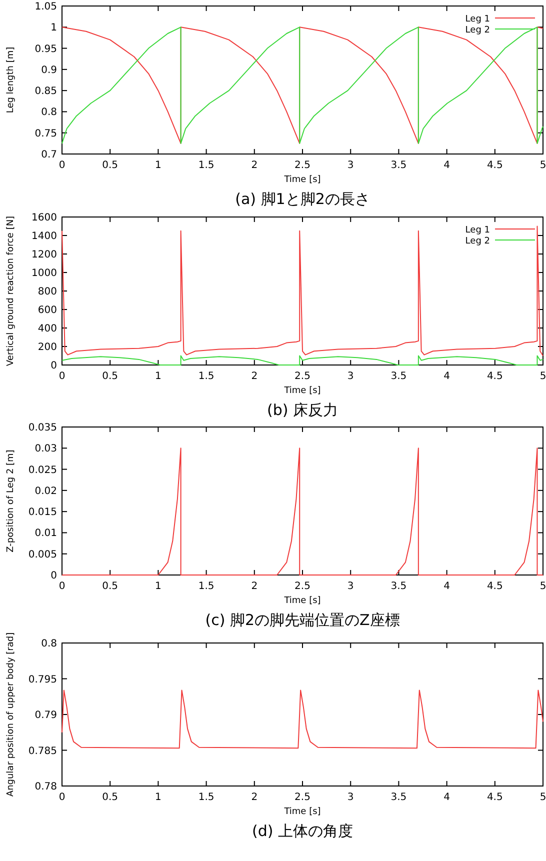 This screenshot has height=861, width=546. What do you see at coordinates (11, 714) in the screenshot?
I see `y-axis-title: Angular position of upper body [rad]` at bounding box center [11, 714].